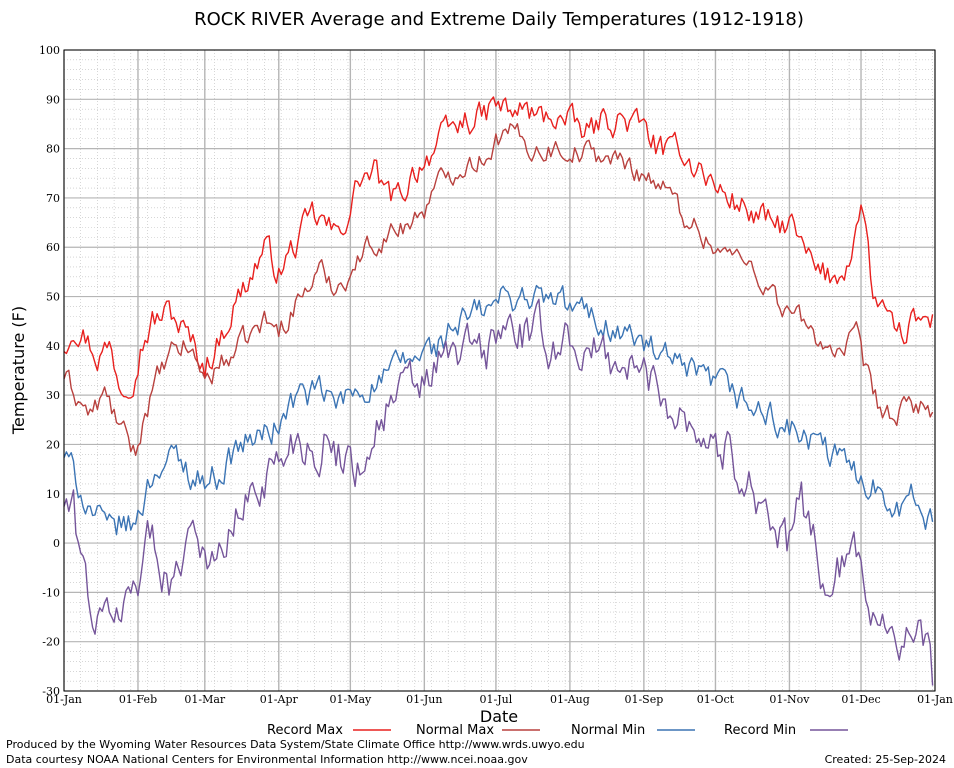 The height and width of the screenshot is (768, 954). What do you see at coordinates (53, 297) in the screenshot?
I see `y-tick-label: 50` at bounding box center [53, 297].